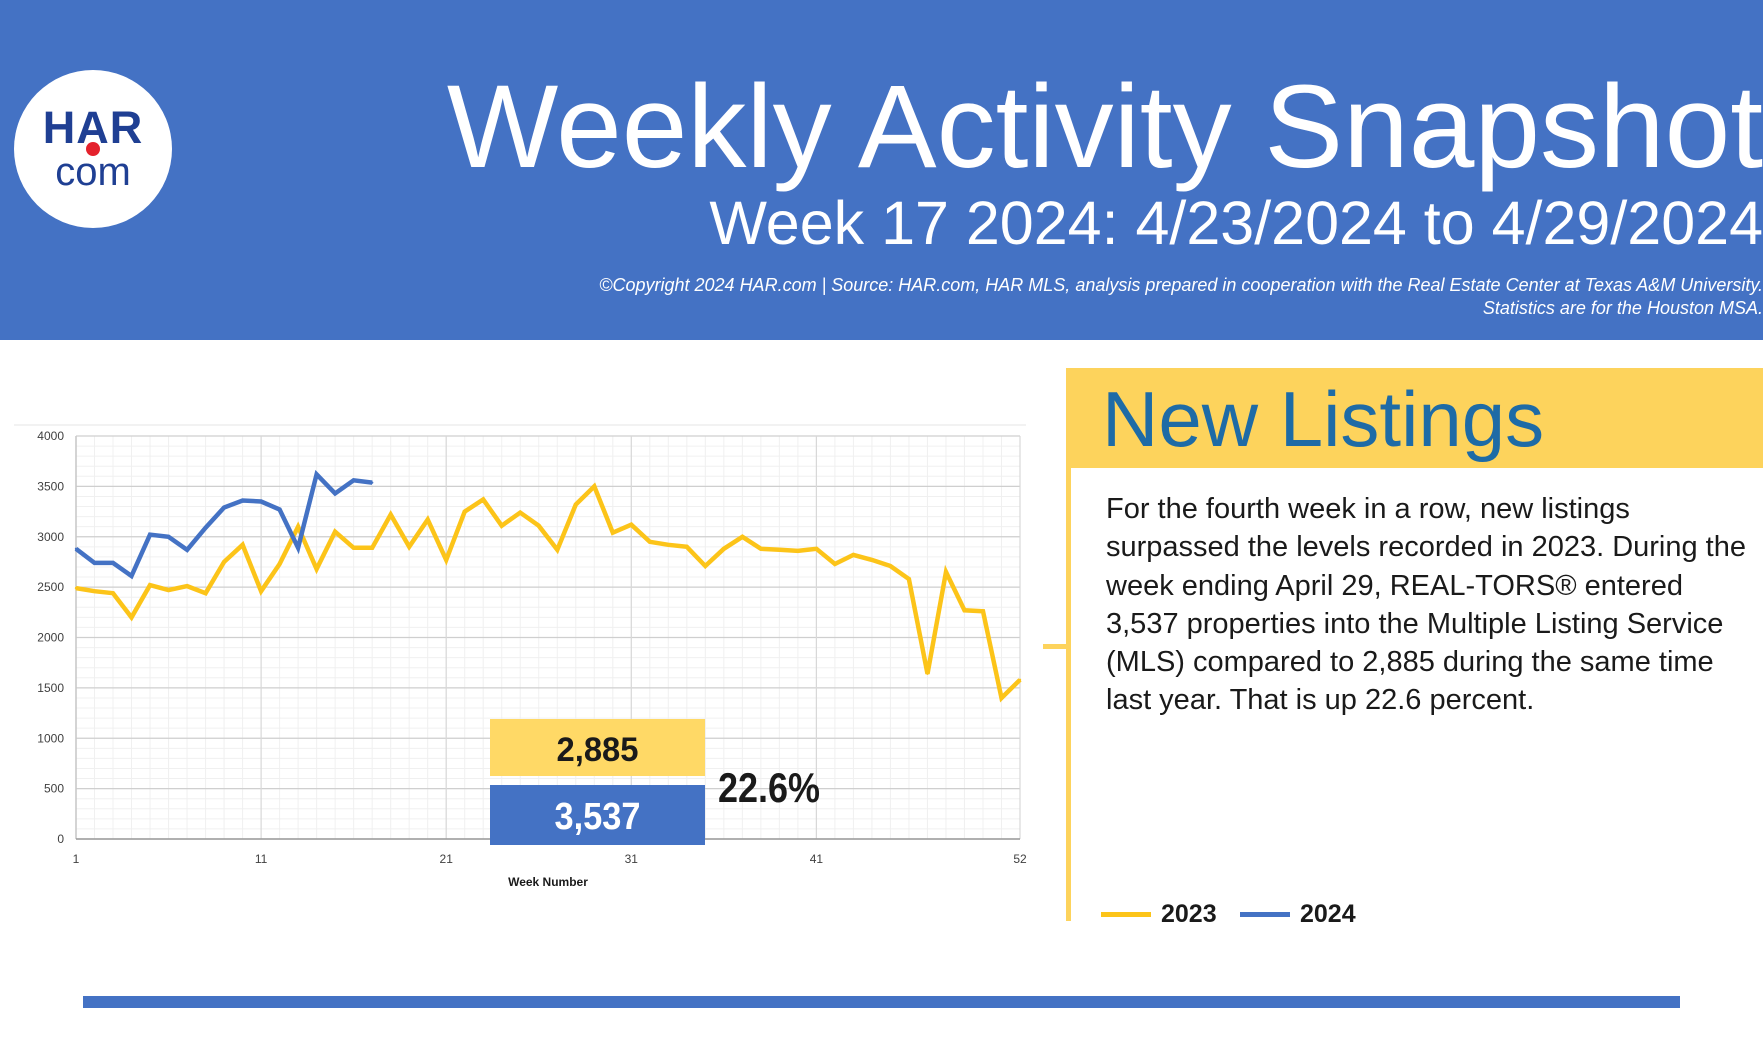 The width and height of the screenshot is (1763, 1058). I want to click on x-tick-label: 52, so click(1020, 859).